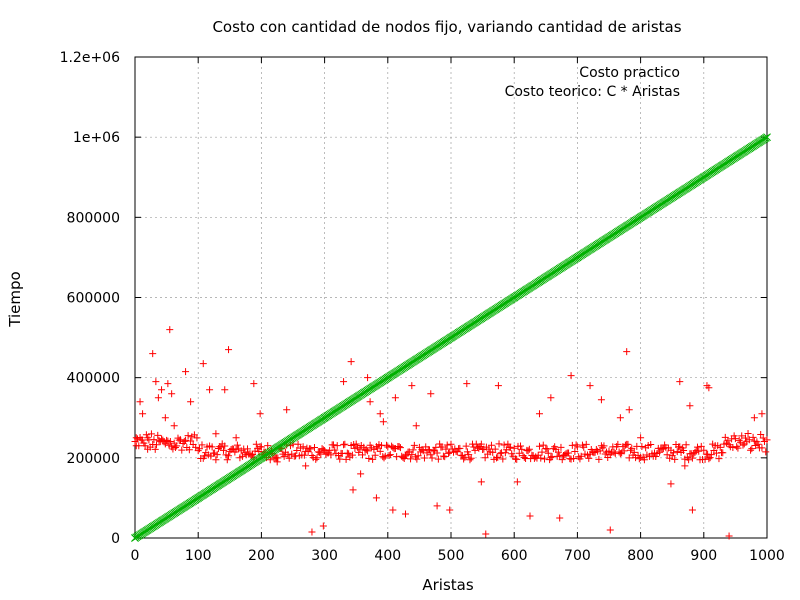 The height and width of the screenshot is (600, 800). I want to click on x-tick-label: 300, so click(324, 556).